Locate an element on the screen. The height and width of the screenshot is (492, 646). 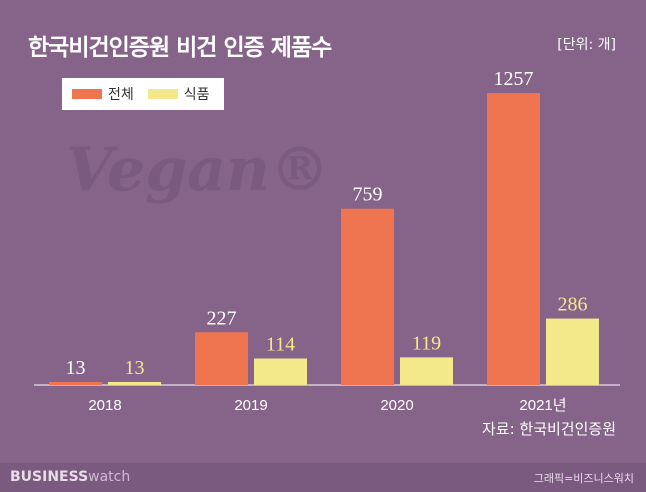
chart-title: 한국비건인증원 비건 인증 제품수 is located at coordinates (180, 48).